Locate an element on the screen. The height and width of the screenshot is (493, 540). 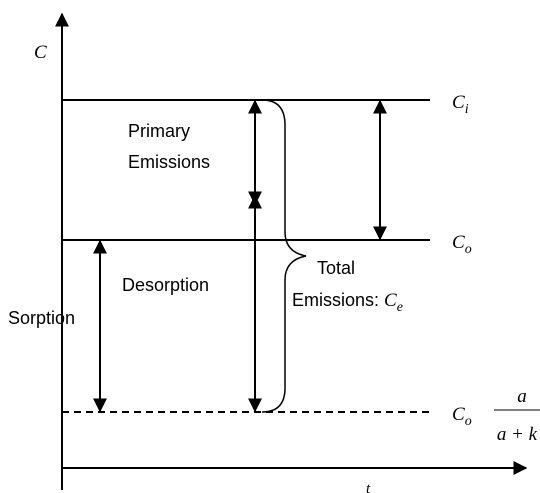
co-frac-label: Co is located at coordinates (462, 416).